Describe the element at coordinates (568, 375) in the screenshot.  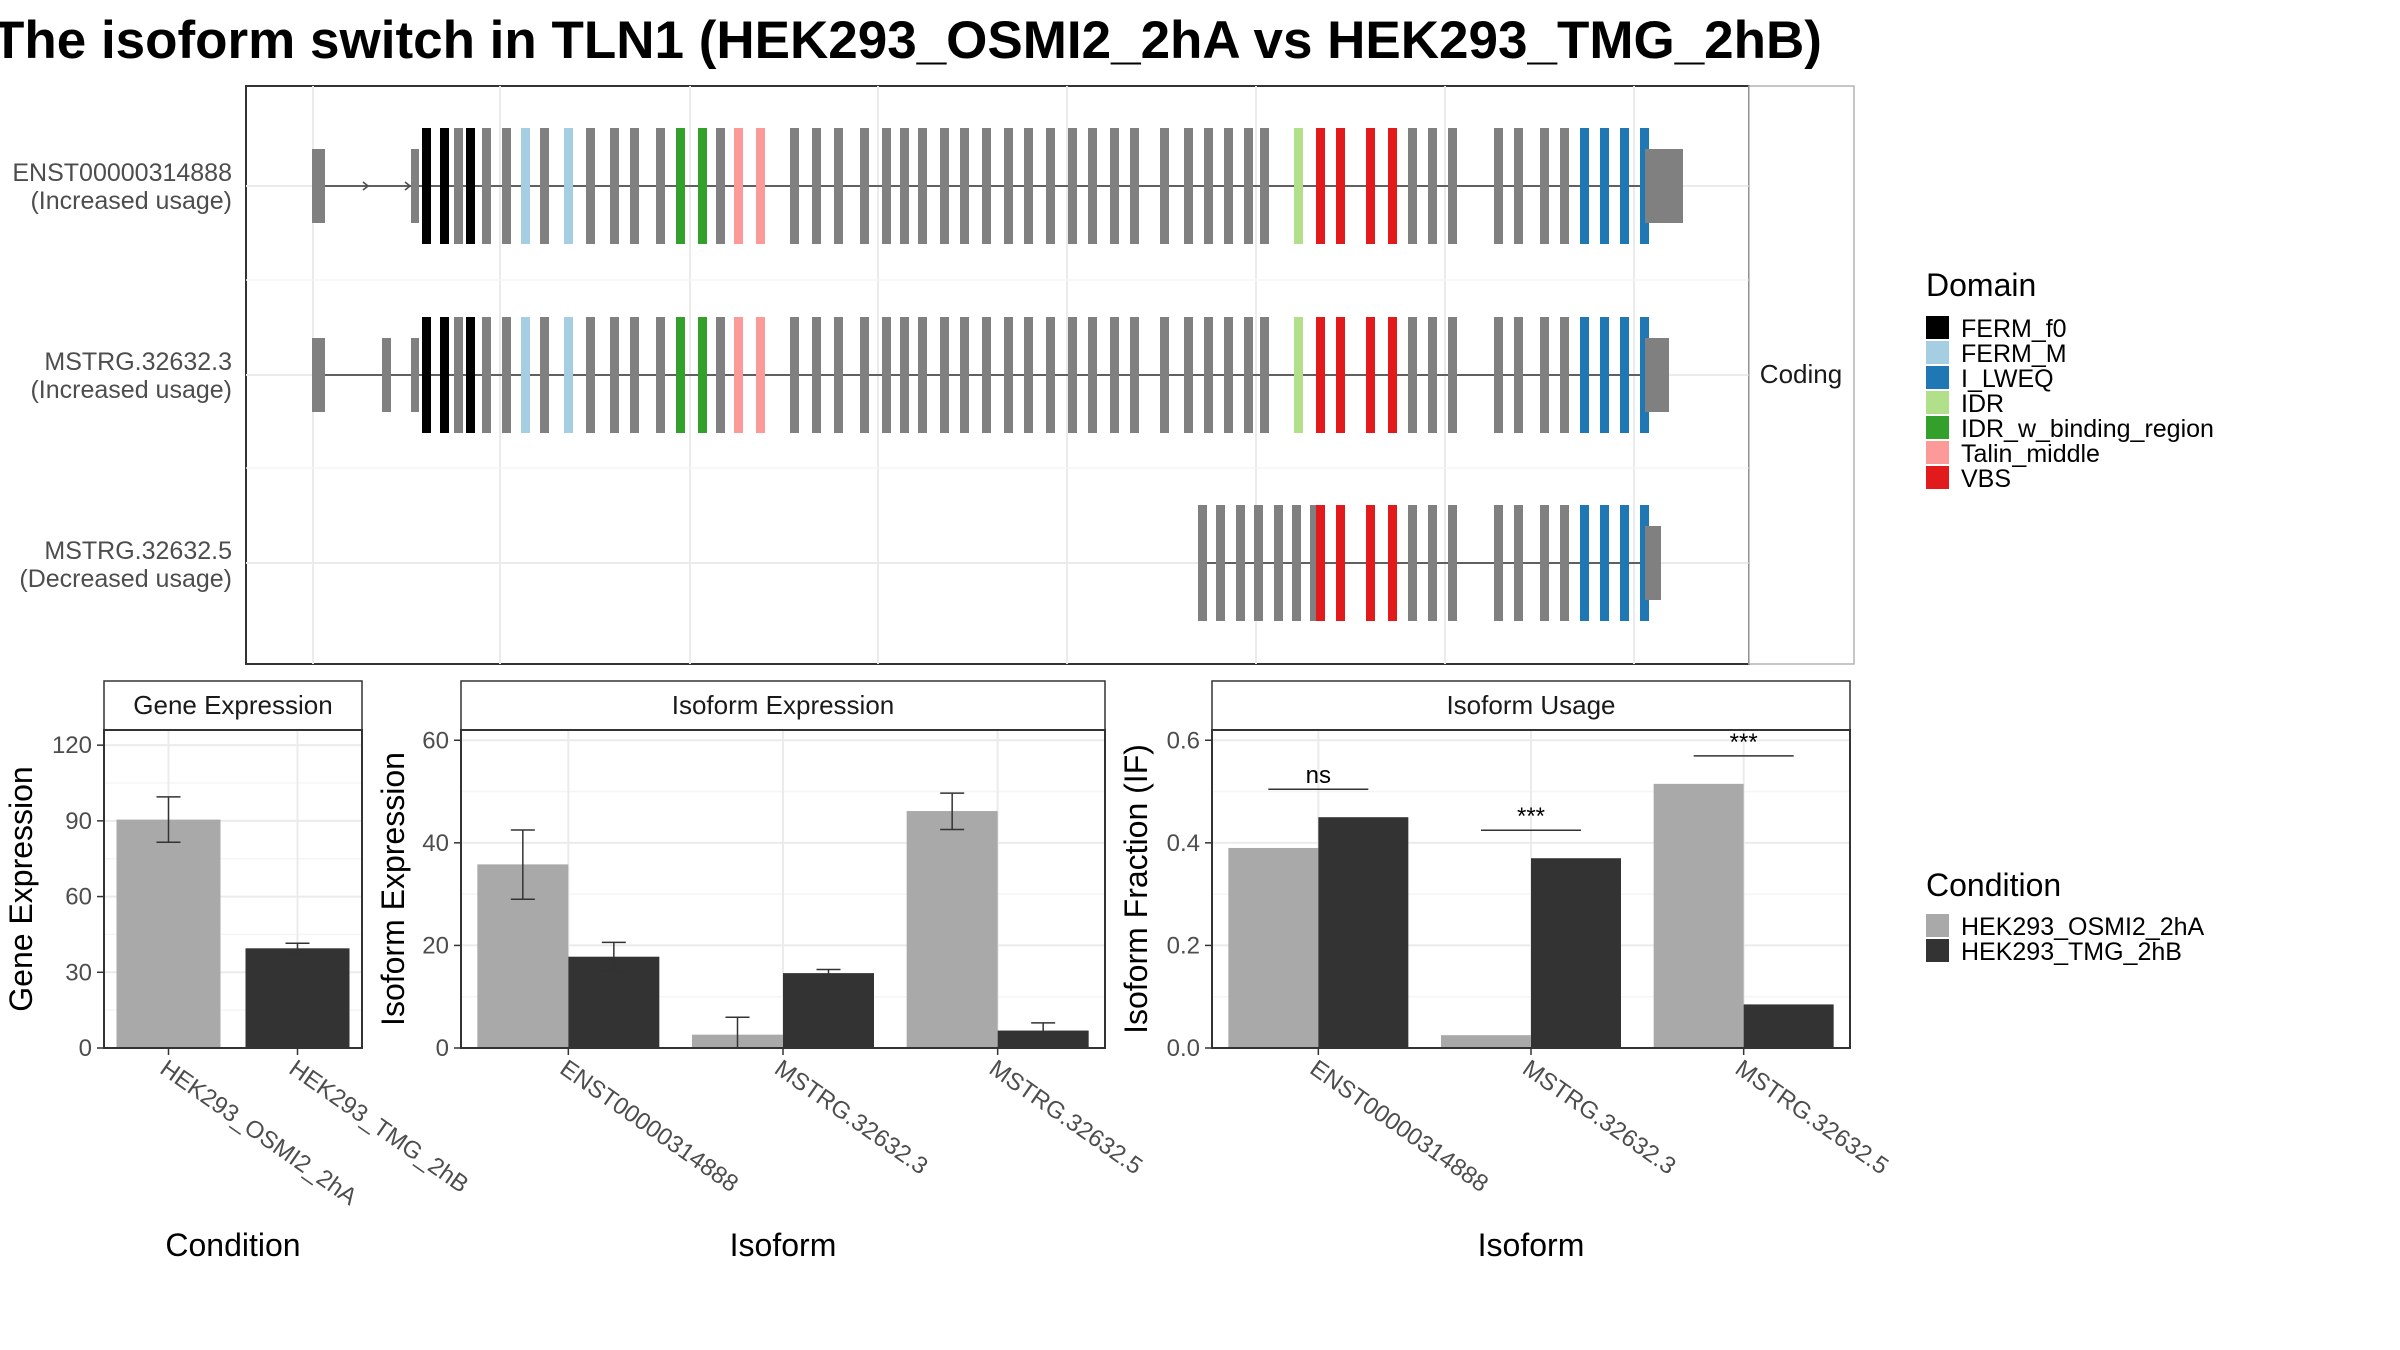
I see `exon-domain-ferm-m` at that location.